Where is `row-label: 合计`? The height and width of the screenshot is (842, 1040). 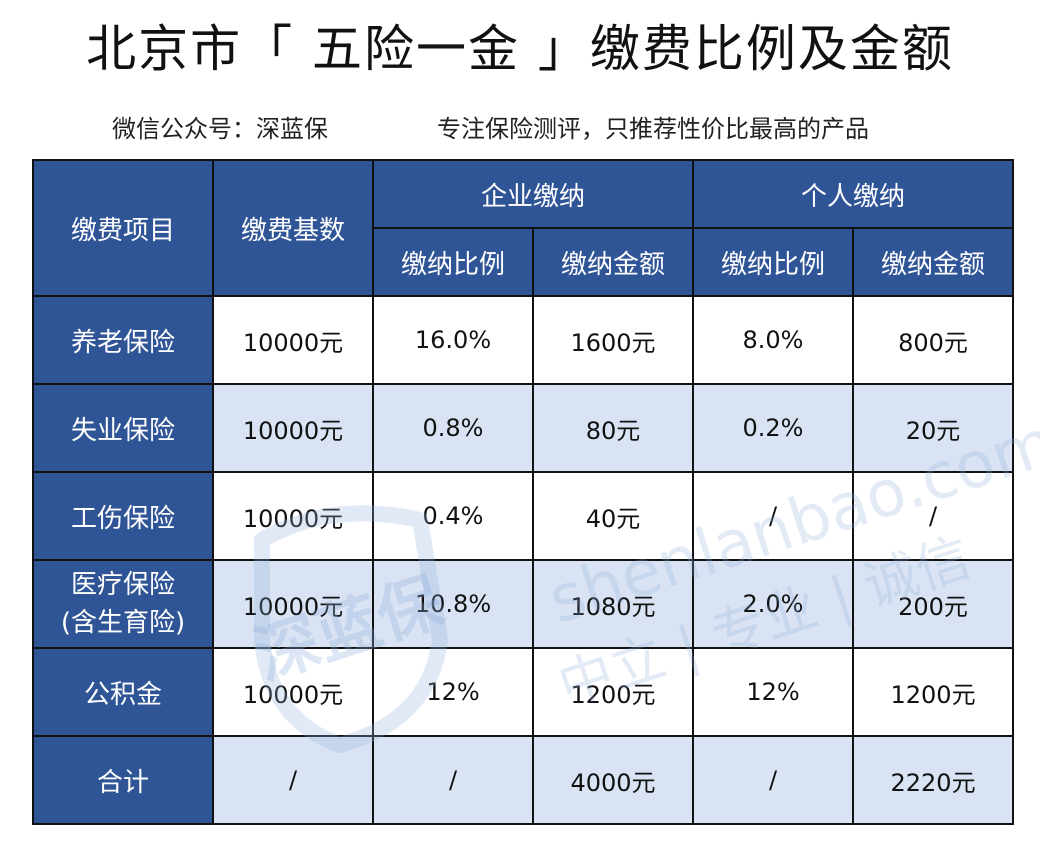
row-label: 合计 is located at coordinates (123, 780).